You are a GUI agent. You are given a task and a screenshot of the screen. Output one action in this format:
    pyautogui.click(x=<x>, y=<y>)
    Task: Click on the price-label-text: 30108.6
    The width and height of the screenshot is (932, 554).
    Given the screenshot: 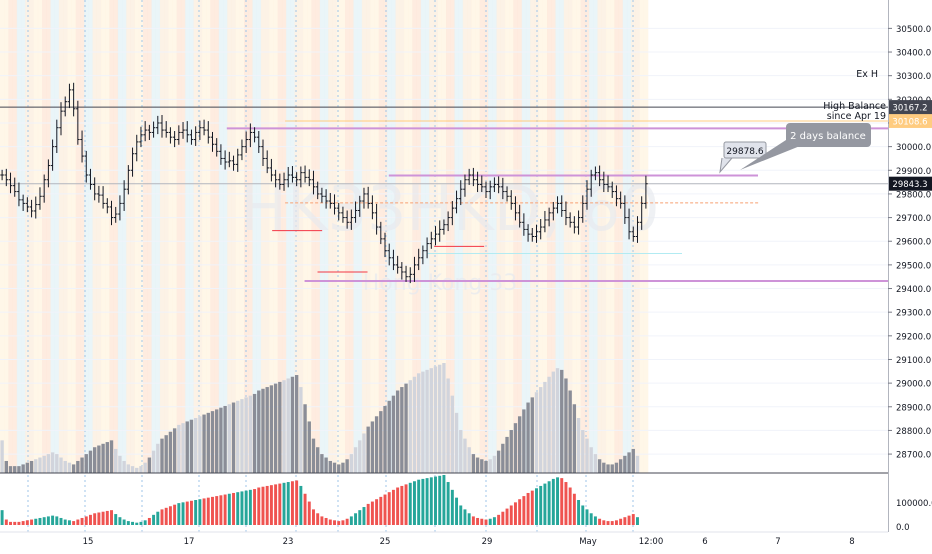 What is the action you would take?
    pyautogui.click(x=909, y=122)
    